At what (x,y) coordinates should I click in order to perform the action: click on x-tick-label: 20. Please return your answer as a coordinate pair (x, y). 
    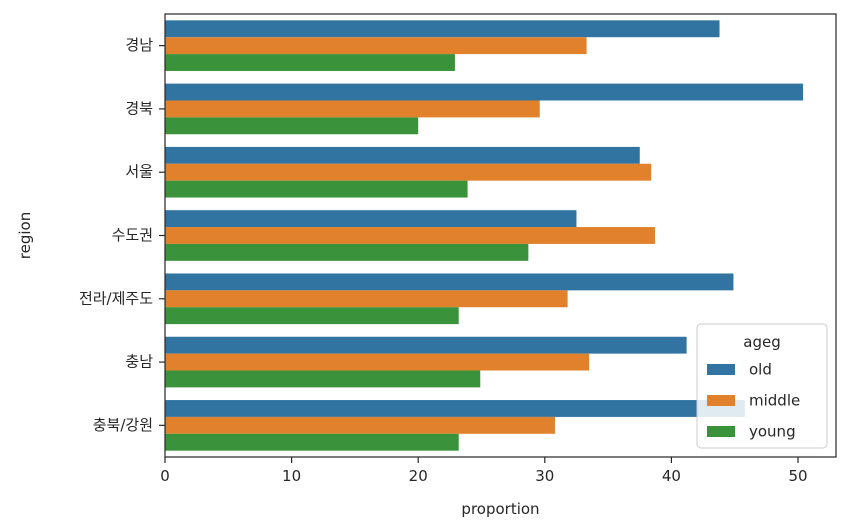
    Looking at the image, I should click on (418, 476).